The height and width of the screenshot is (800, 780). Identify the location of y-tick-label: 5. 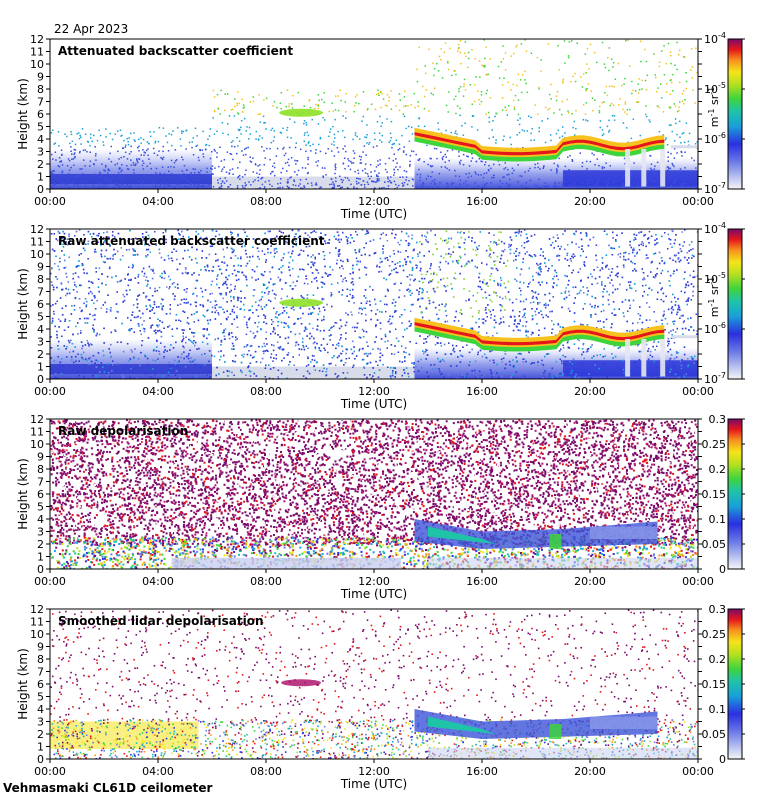
(40, 317).